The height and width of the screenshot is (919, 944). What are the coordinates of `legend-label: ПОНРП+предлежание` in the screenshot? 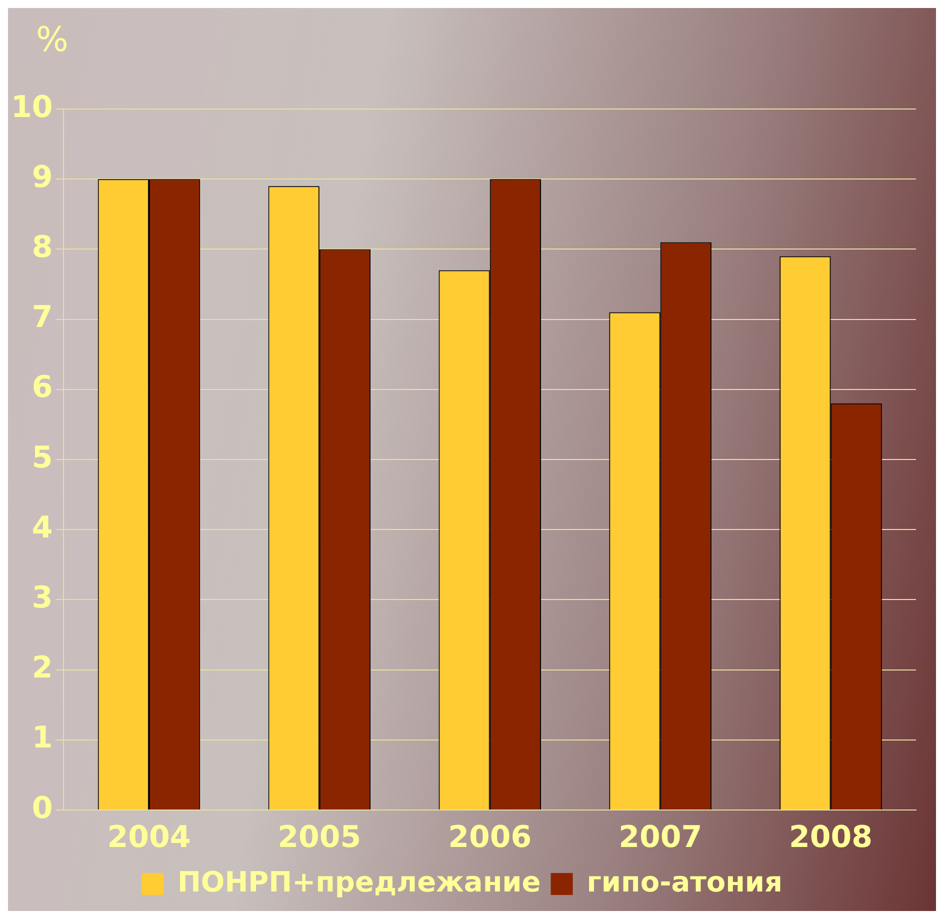 It's located at (359, 881).